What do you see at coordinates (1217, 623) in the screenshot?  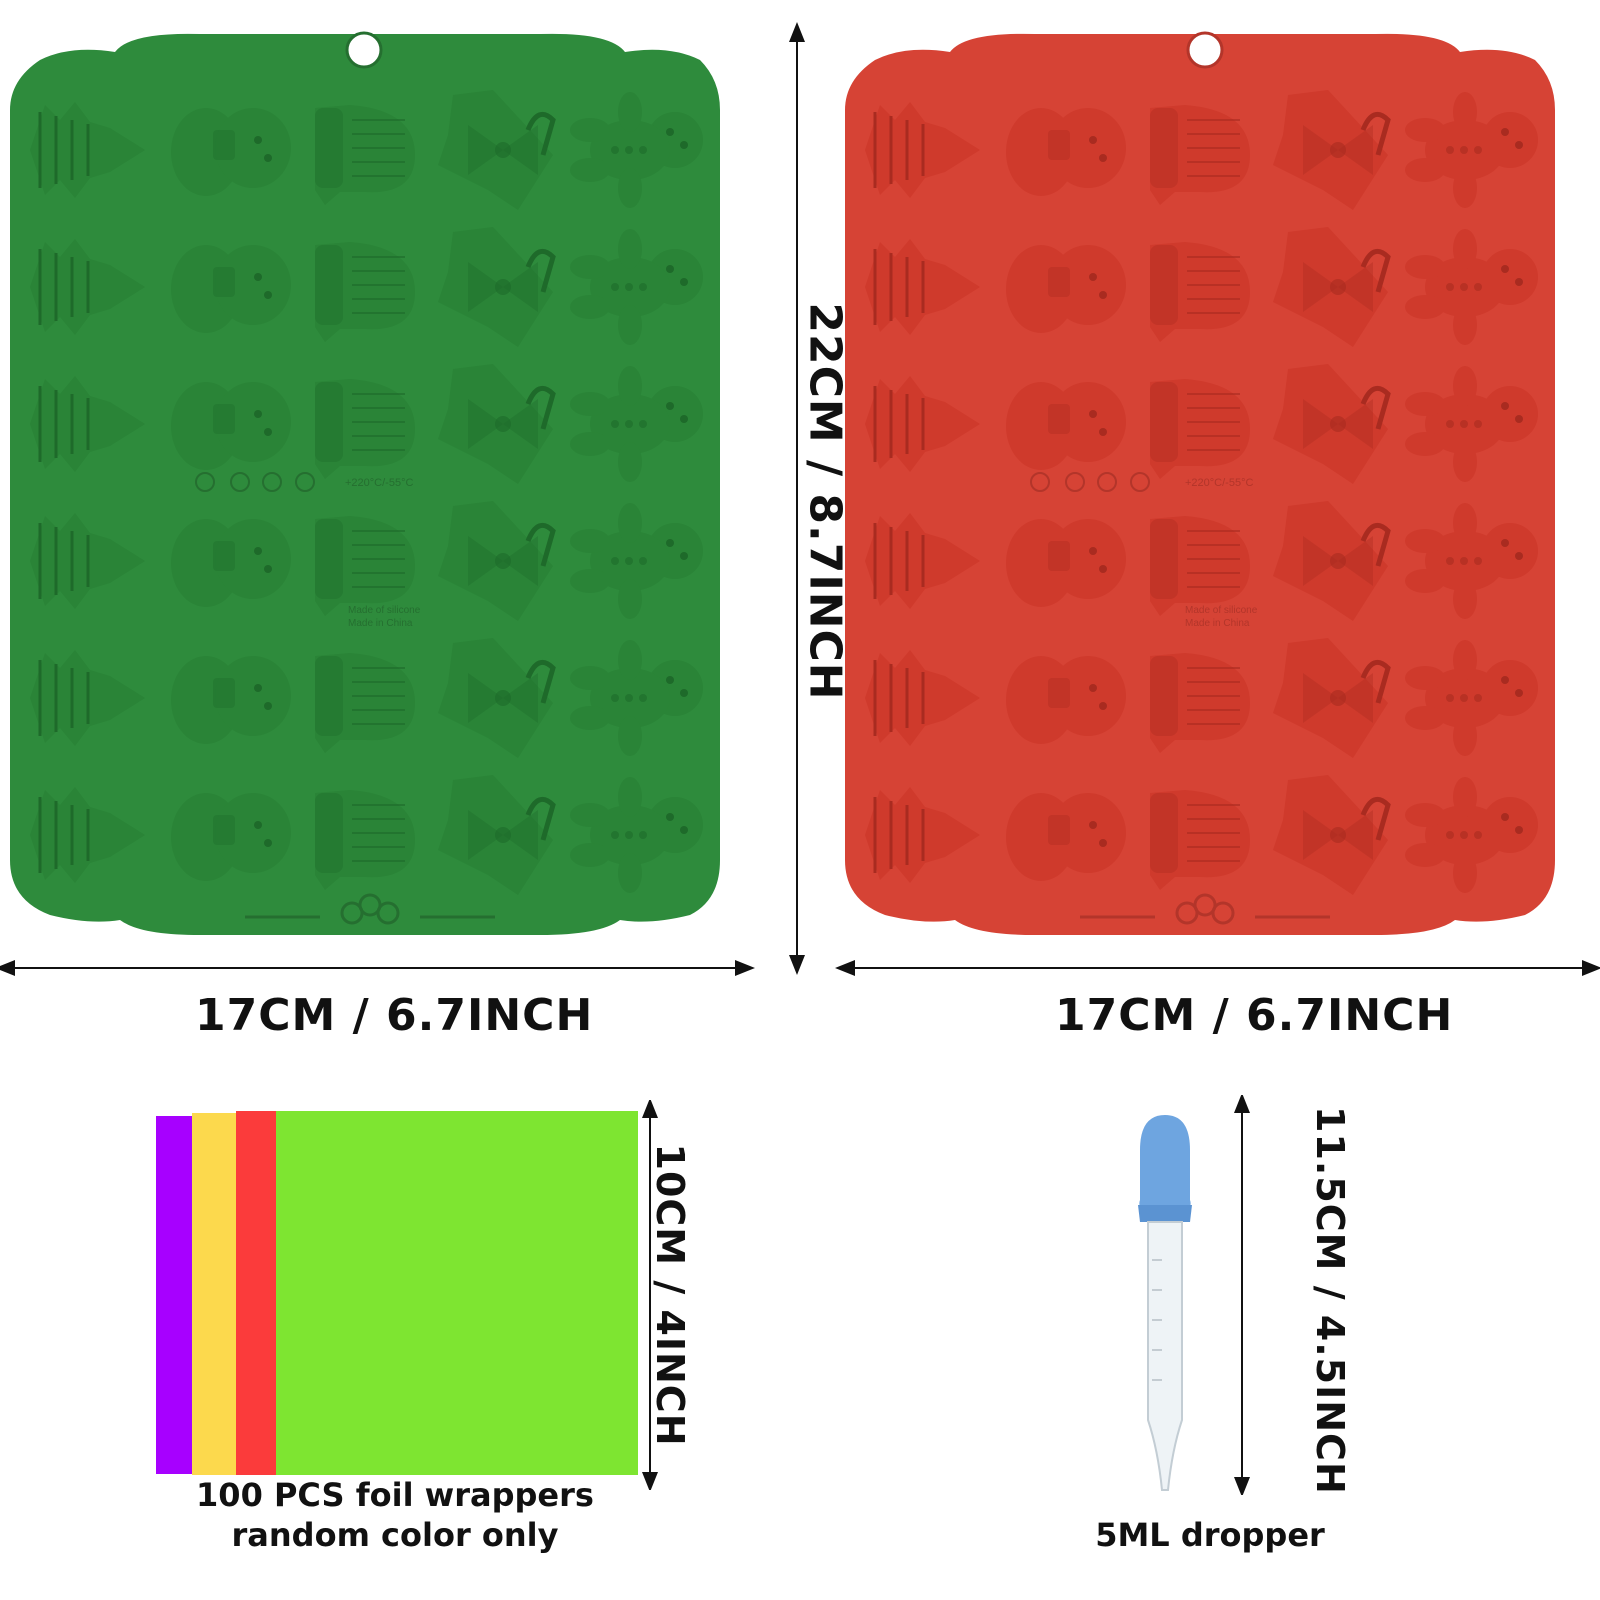 I see `red-mold-embossed-line-2: Made in China` at bounding box center [1217, 623].